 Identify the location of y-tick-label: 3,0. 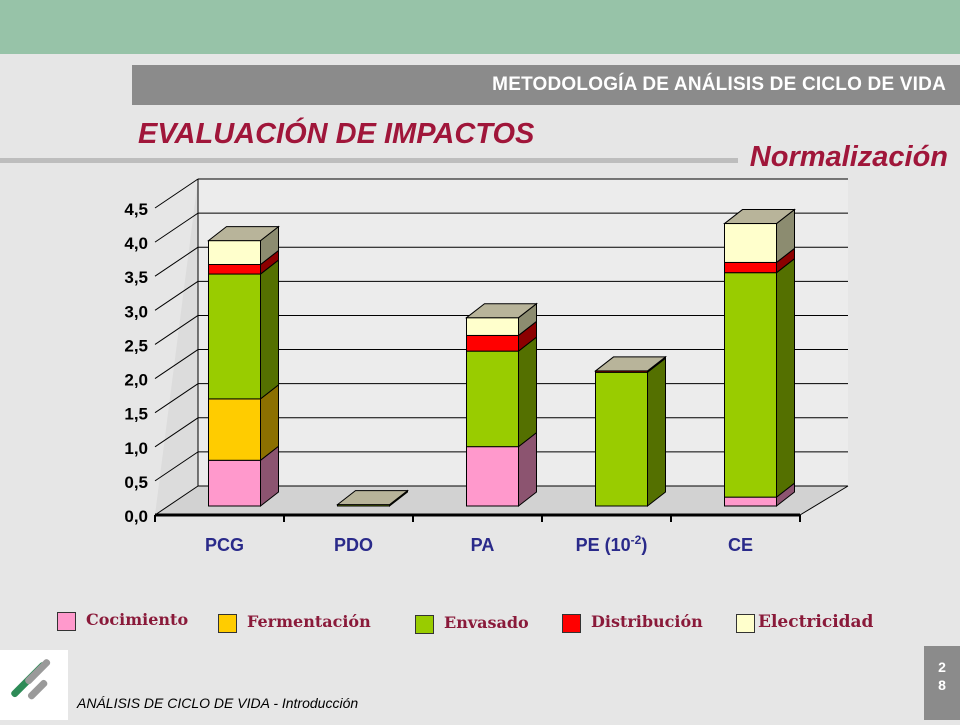
(136, 311).